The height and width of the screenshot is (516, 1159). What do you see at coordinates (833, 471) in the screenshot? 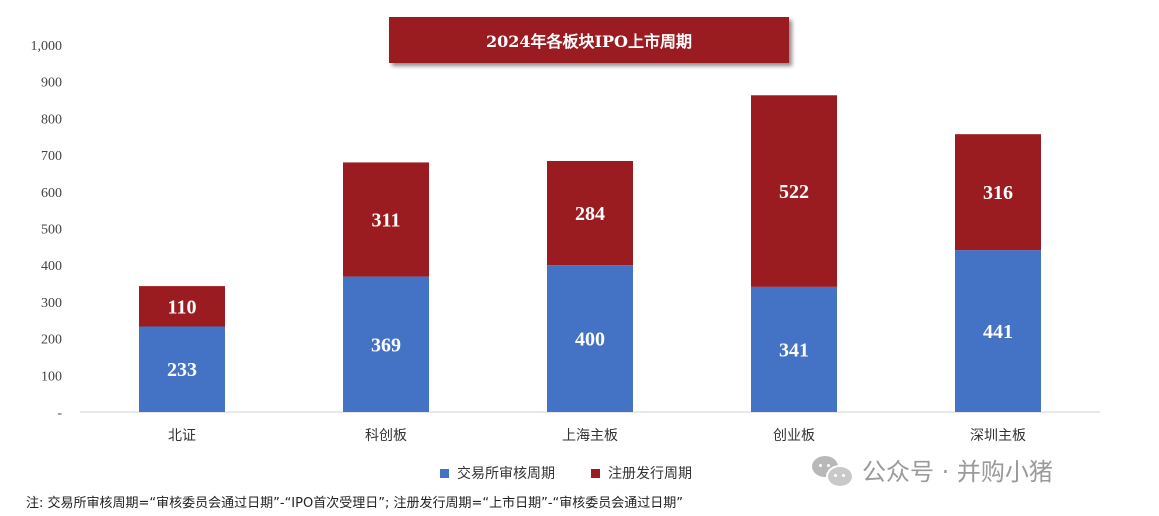
I see `wechat-icon` at bounding box center [833, 471].